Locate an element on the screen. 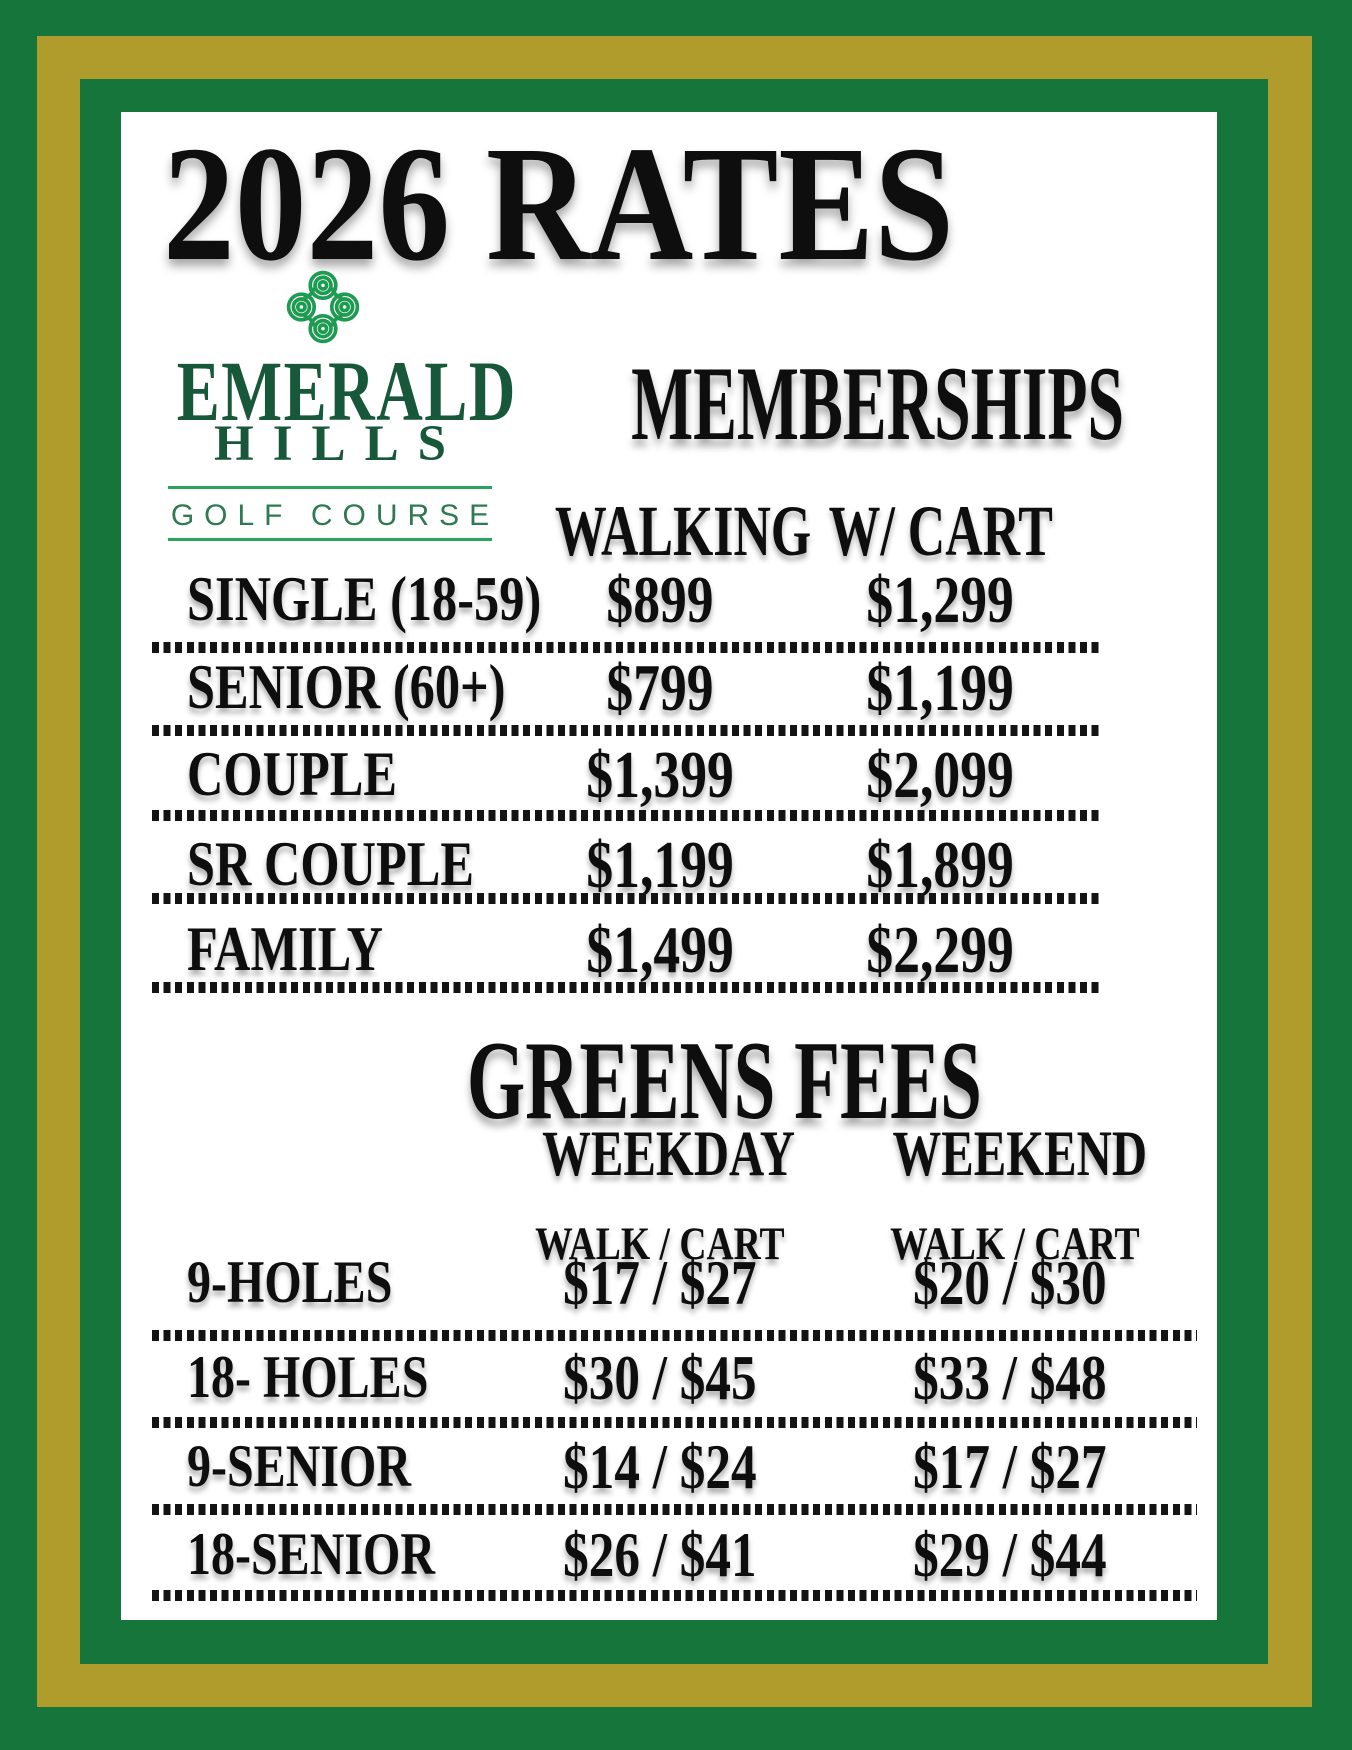  membership-row-label: SR COUPLE is located at coordinates (331, 864).